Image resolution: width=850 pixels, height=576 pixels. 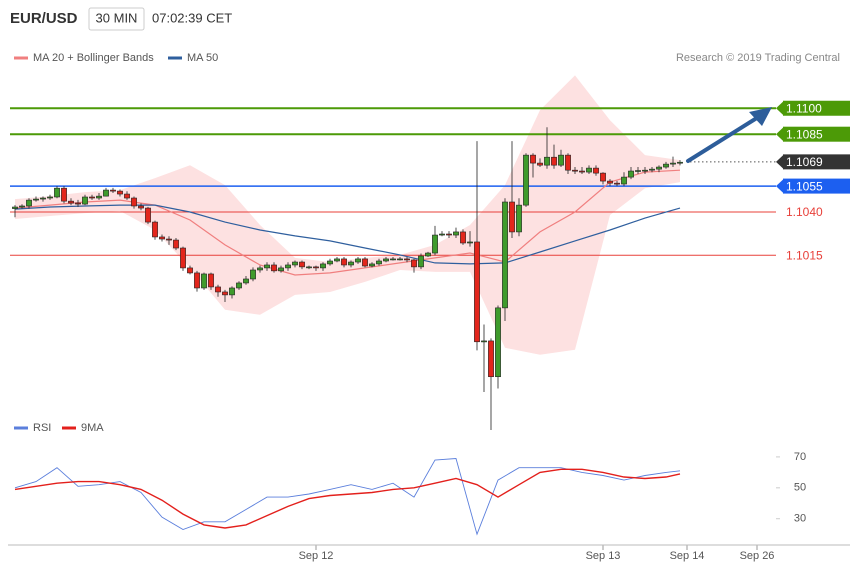 I want to click on level-label: 1.1085, so click(x=804, y=134).